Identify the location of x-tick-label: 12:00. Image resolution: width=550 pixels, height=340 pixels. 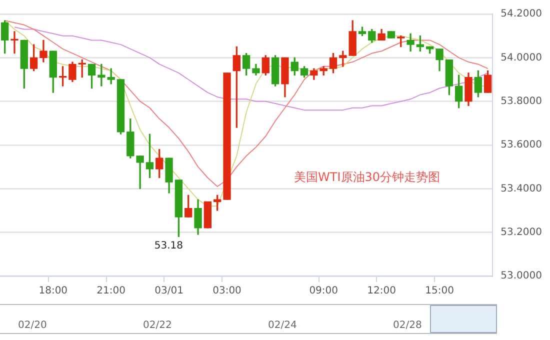
(381, 291).